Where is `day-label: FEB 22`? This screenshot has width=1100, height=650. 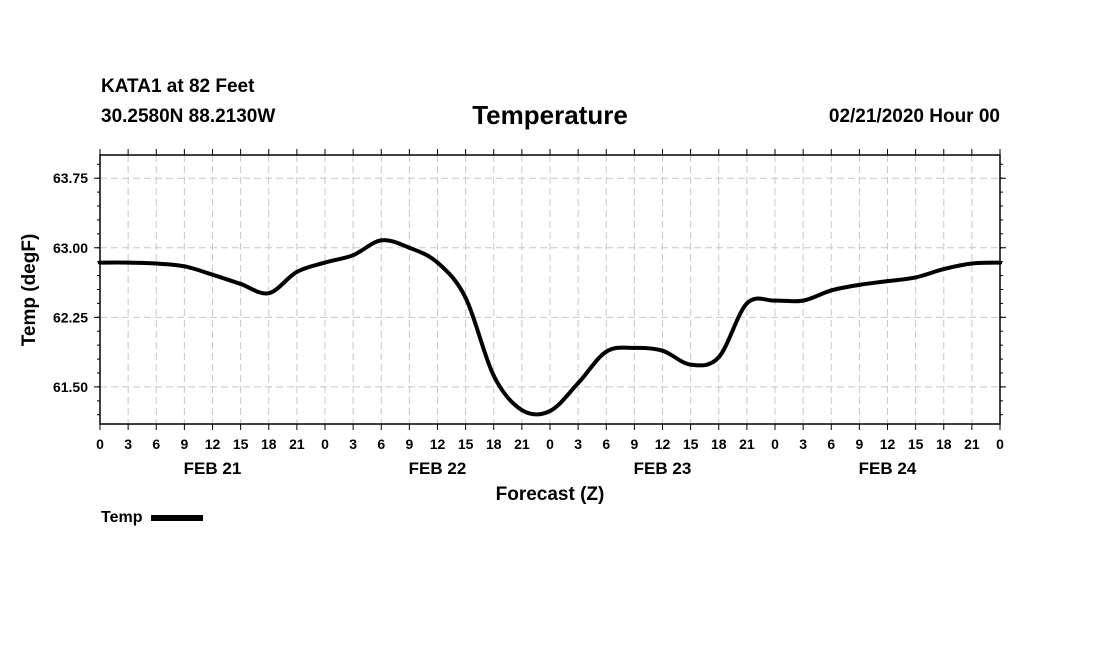
day-label: FEB 22 is located at coordinates (438, 468).